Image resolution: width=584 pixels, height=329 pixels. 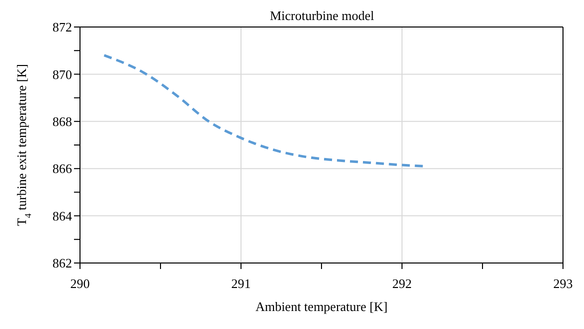 I want to click on y-tick-label: 868, so click(x=62, y=122).